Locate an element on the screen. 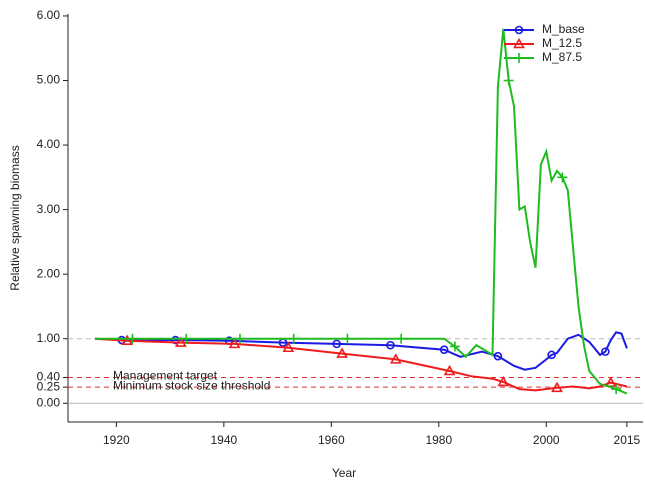 This screenshot has width=645, height=485. y-axis-label: Relative spawning biomass is located at coordinates (15, 217).